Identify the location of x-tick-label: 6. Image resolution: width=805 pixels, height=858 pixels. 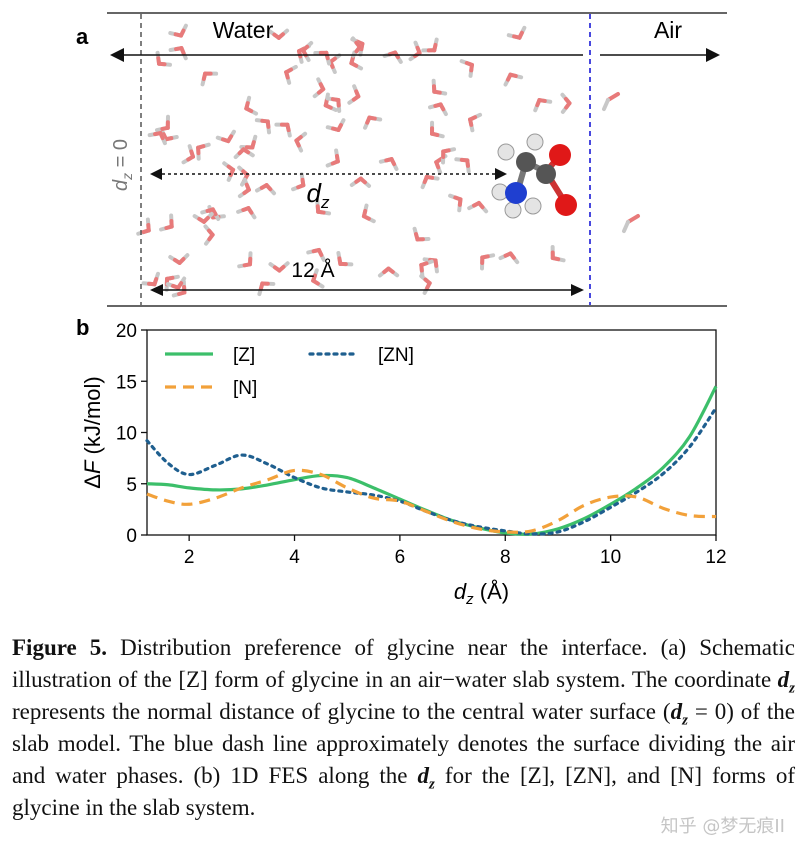
(400, 557).